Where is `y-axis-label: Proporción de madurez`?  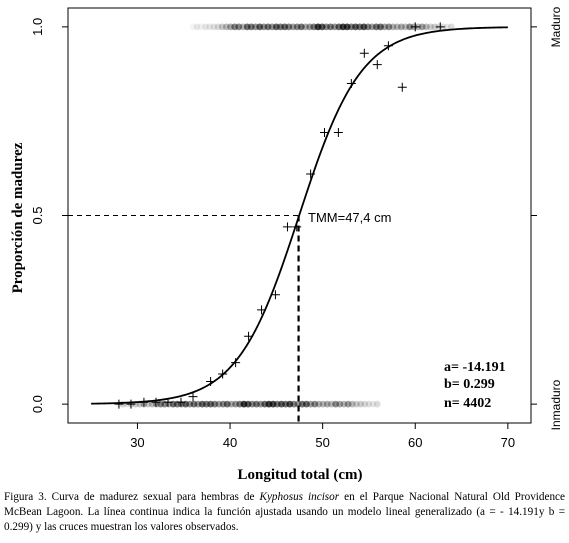 y-axis-label: Proporción de madurez is located at coordinates (18, 217).